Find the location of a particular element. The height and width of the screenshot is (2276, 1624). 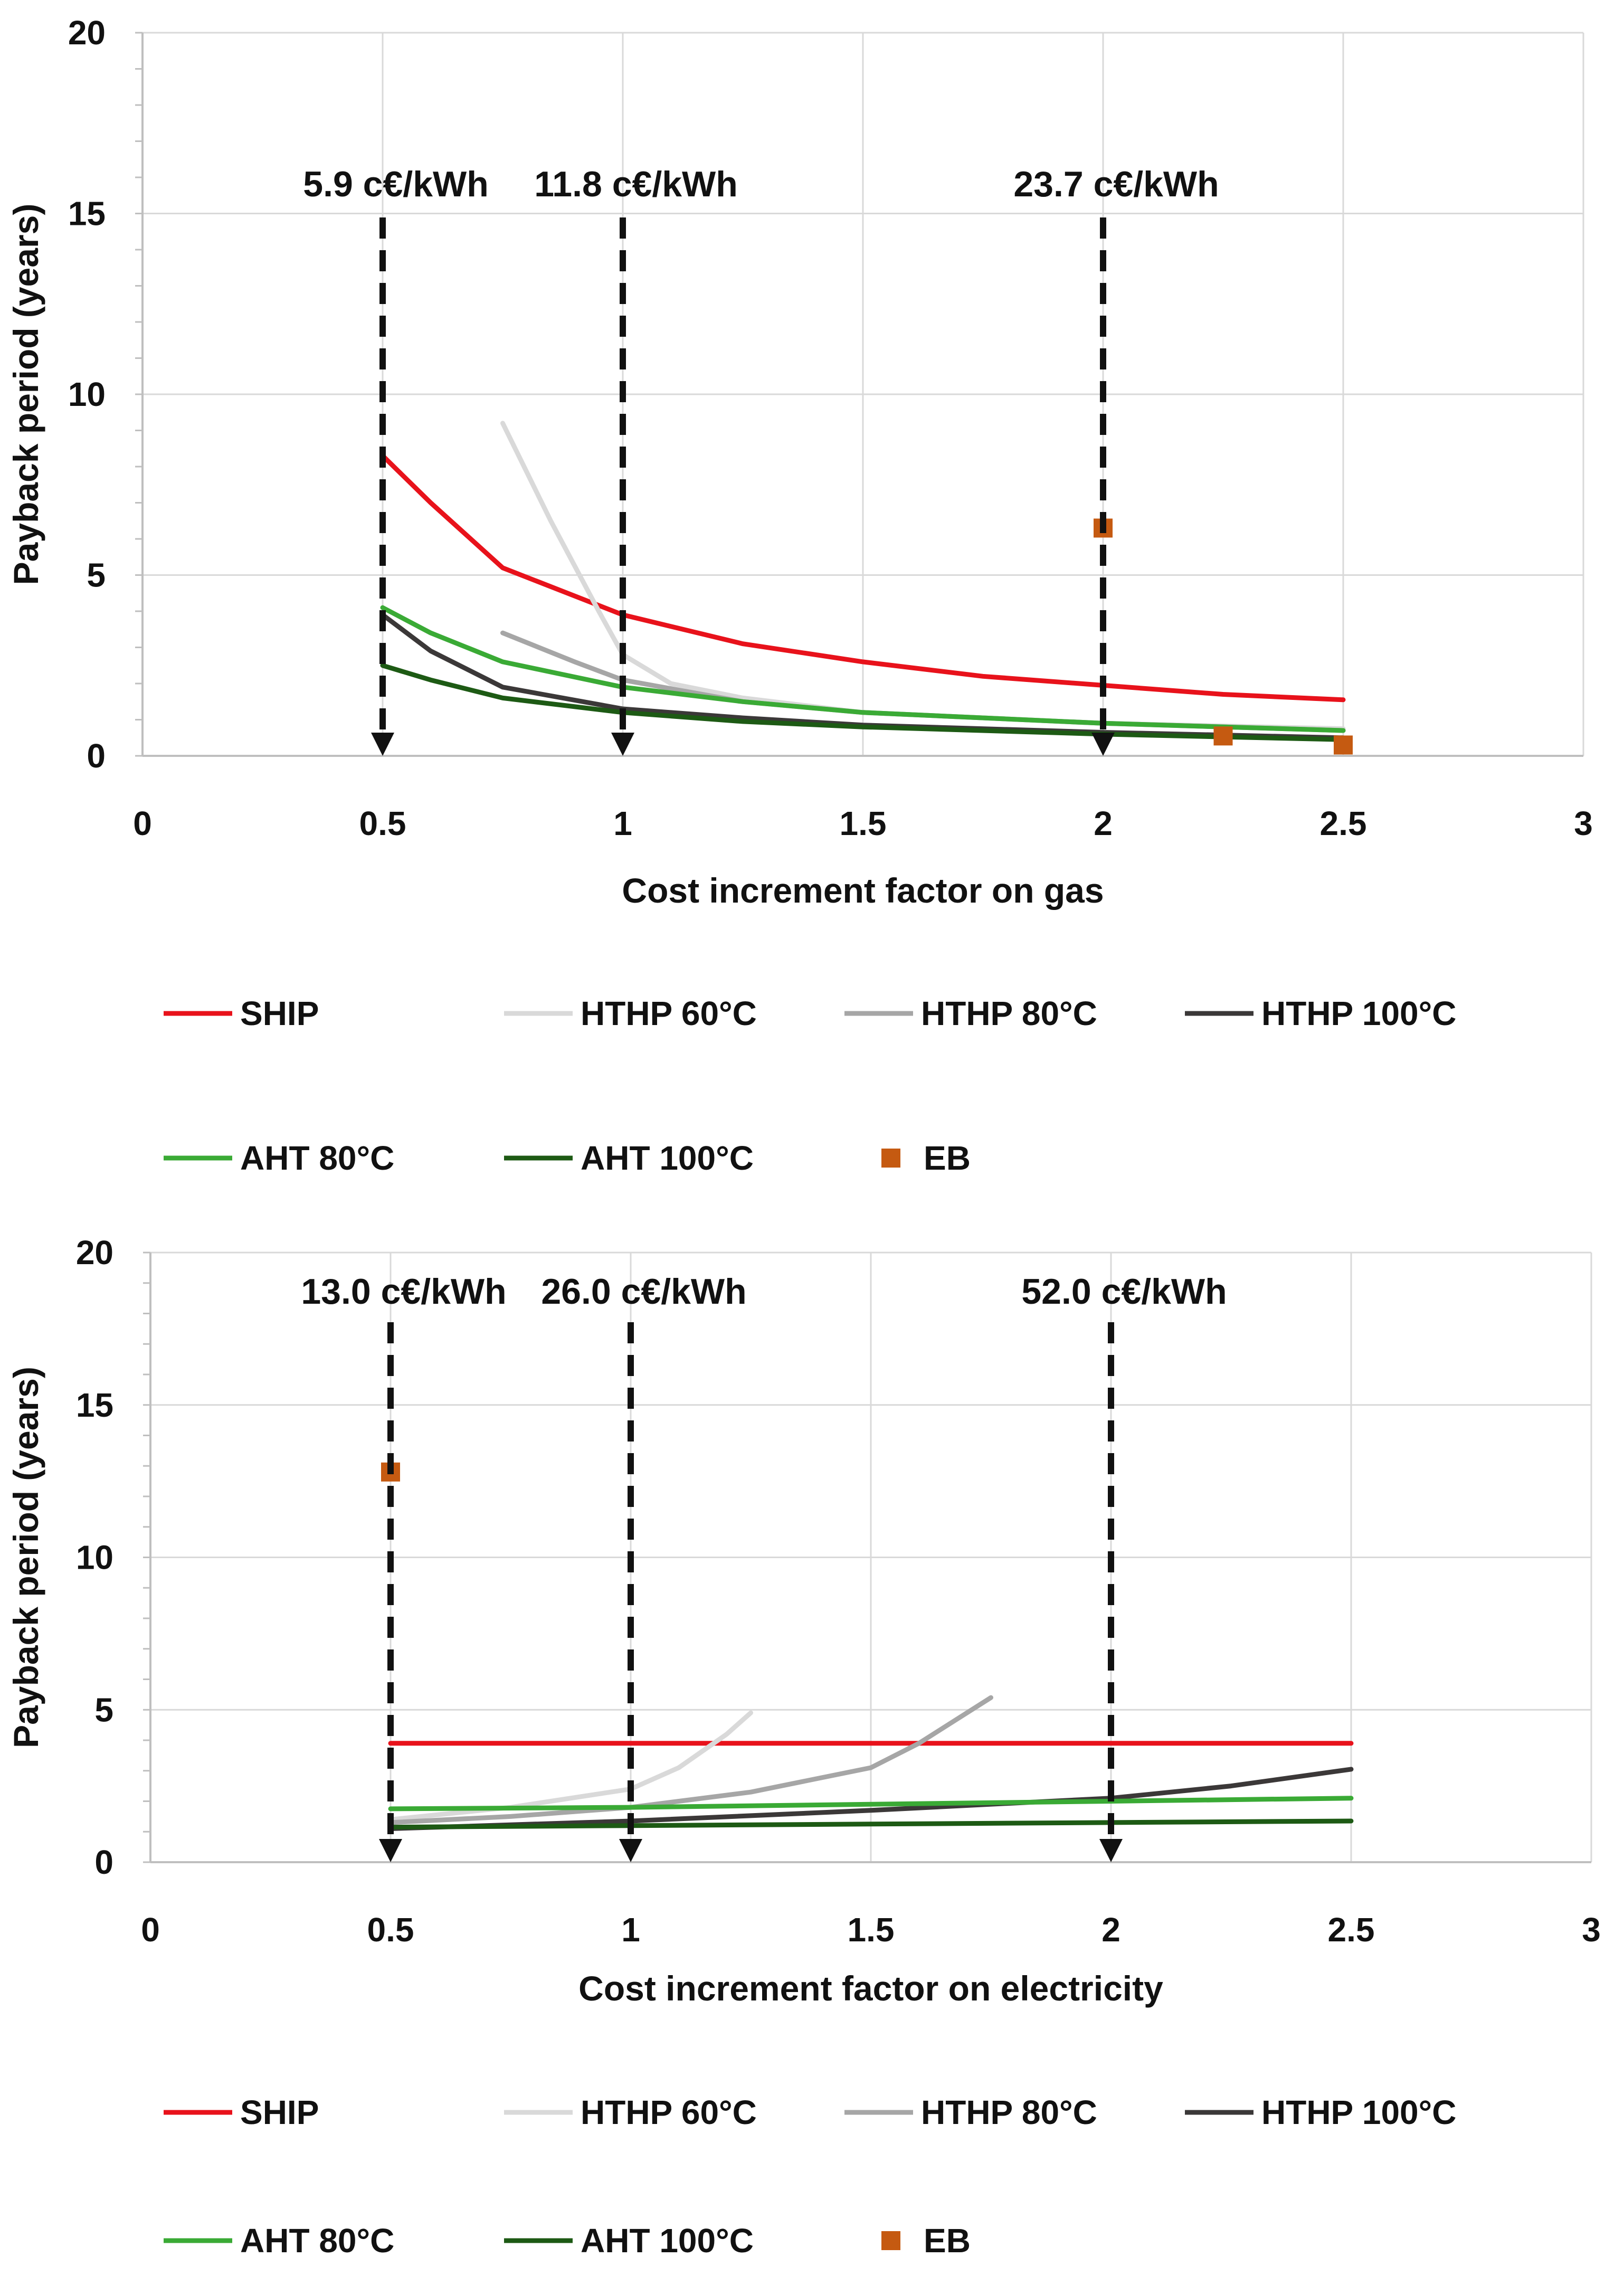

x-axis-title: Cost increment factor on gas is located at coordinates (863, 891).